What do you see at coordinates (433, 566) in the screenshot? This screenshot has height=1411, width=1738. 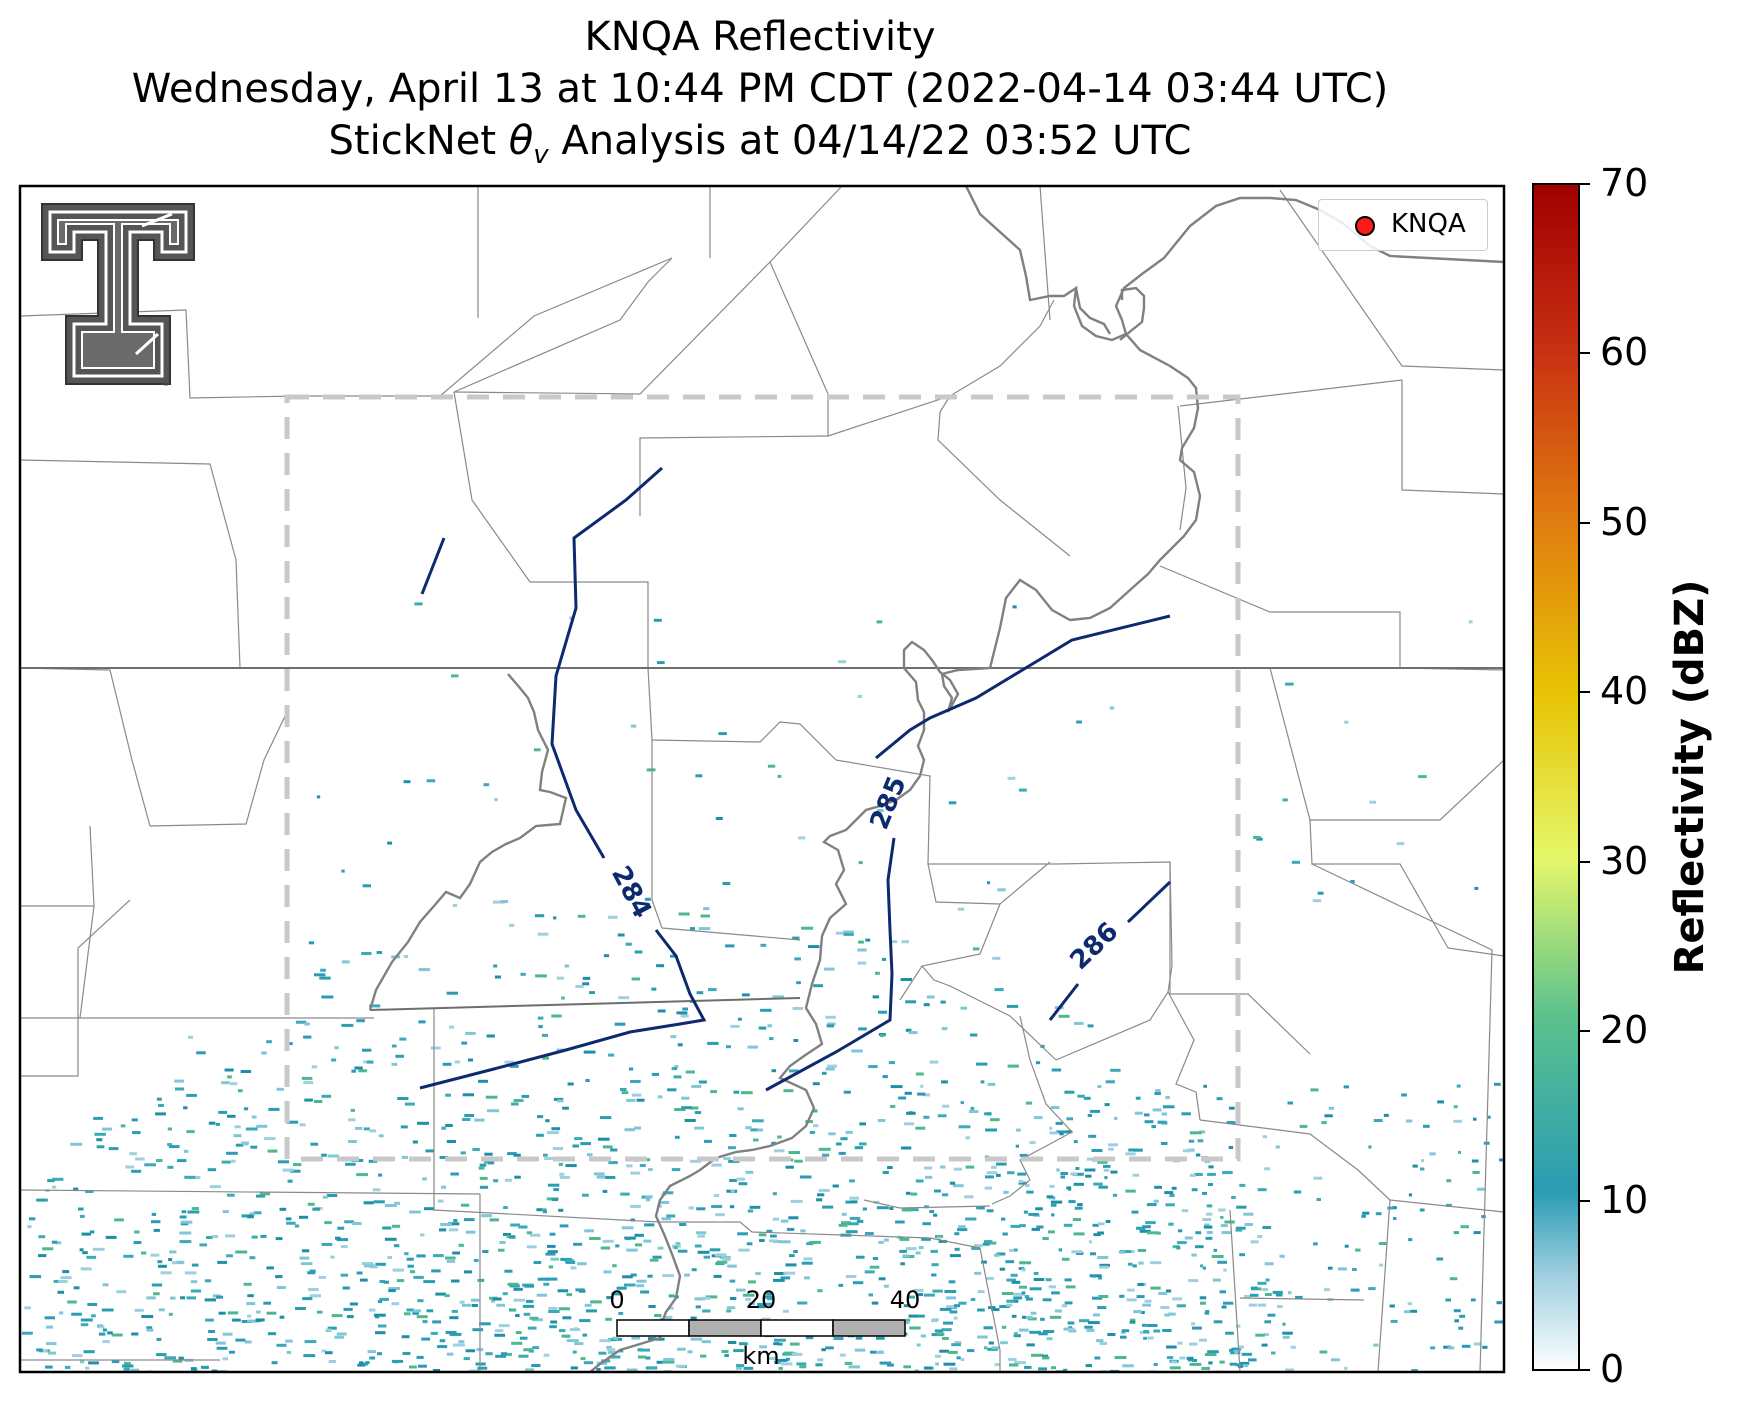 I see `contour-286-line` at bounding box center [433, 566].